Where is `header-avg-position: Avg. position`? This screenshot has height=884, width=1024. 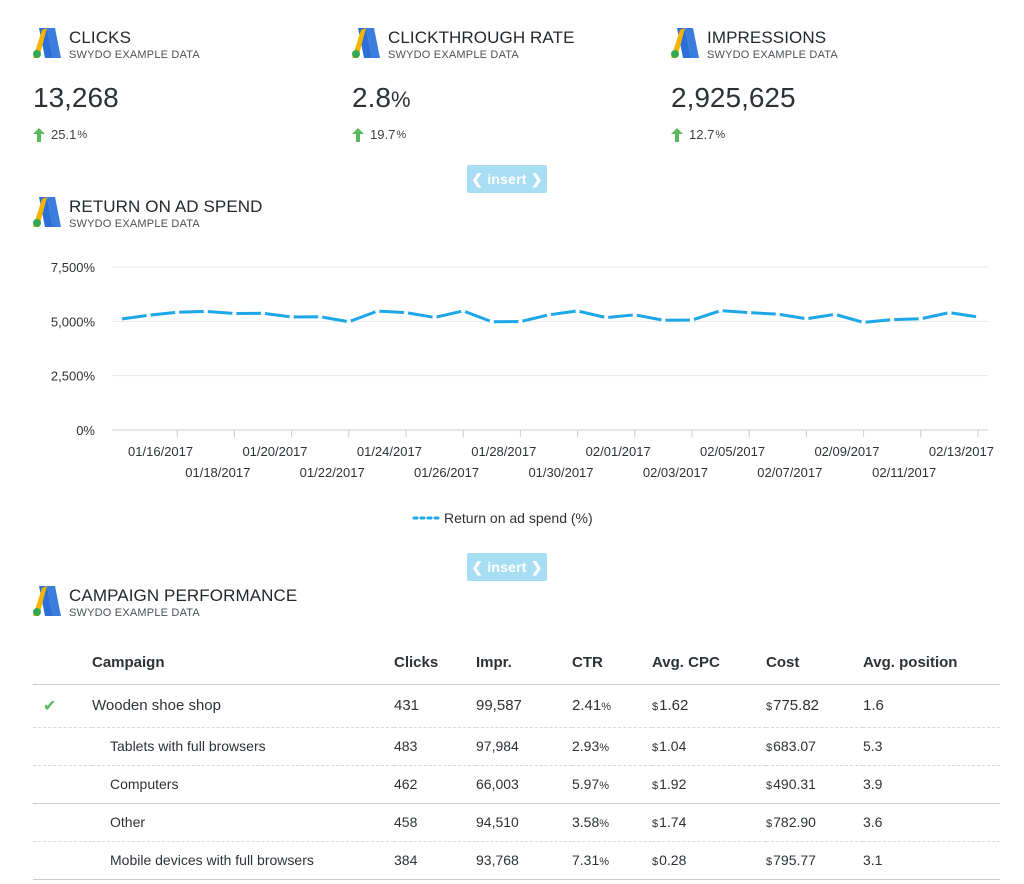
header-avg-position: Avg. position is located at coordinates (931, 663).